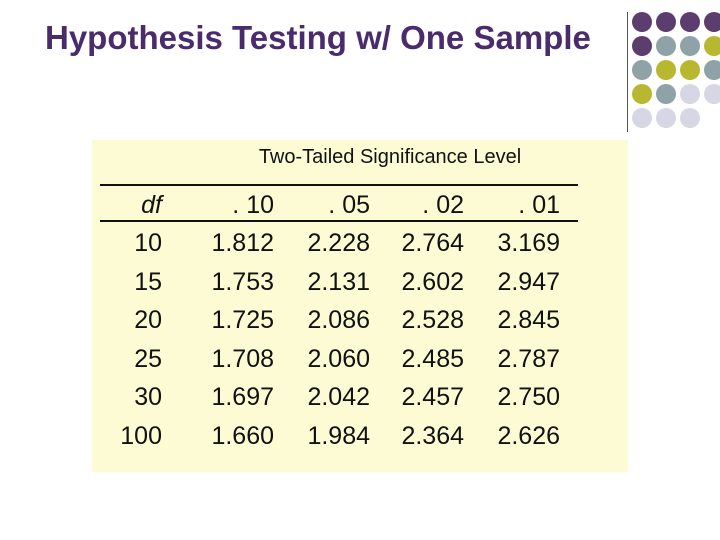 The width and height of the screenshot is (720, 540). Describe the element at coordinates (253, 205) in the screenshot. I see `column-header: . 10` at that location.